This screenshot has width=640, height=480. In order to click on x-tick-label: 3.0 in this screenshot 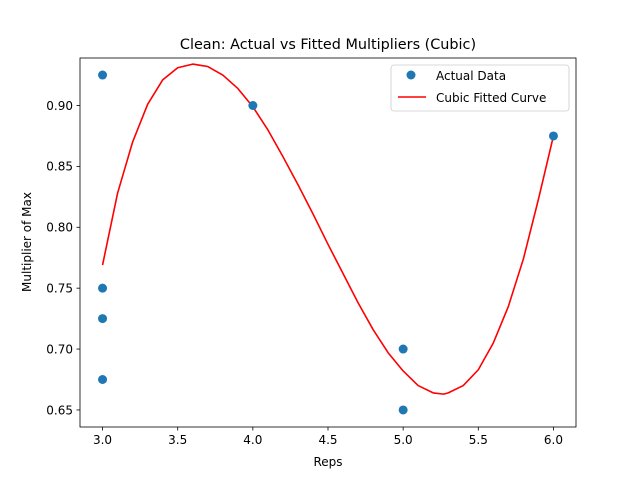, I will do `click(102, 440)`.